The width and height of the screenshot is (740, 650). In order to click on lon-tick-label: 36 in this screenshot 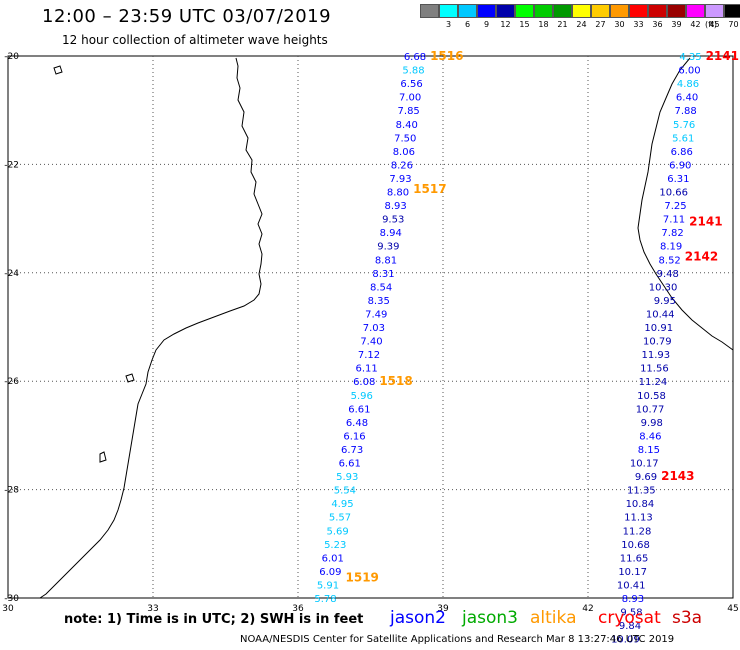, I will do `click(298, 609)`.